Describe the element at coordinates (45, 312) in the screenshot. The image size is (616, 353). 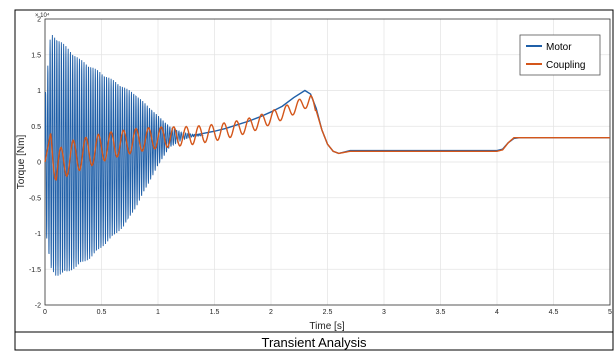
I see `x-tick-label: 0` at that location.